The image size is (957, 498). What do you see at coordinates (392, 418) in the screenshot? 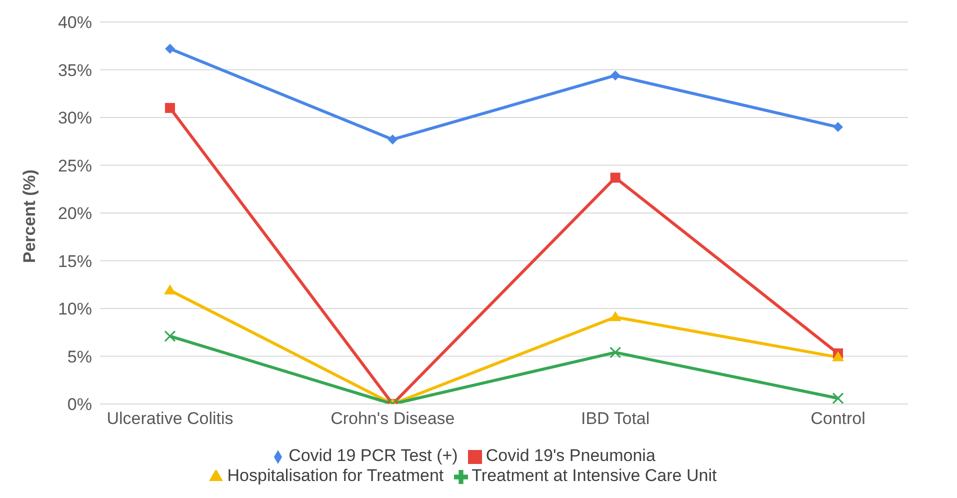
I see `x-tick-label: Crohn's Disease` at bounding box center [392, 418].